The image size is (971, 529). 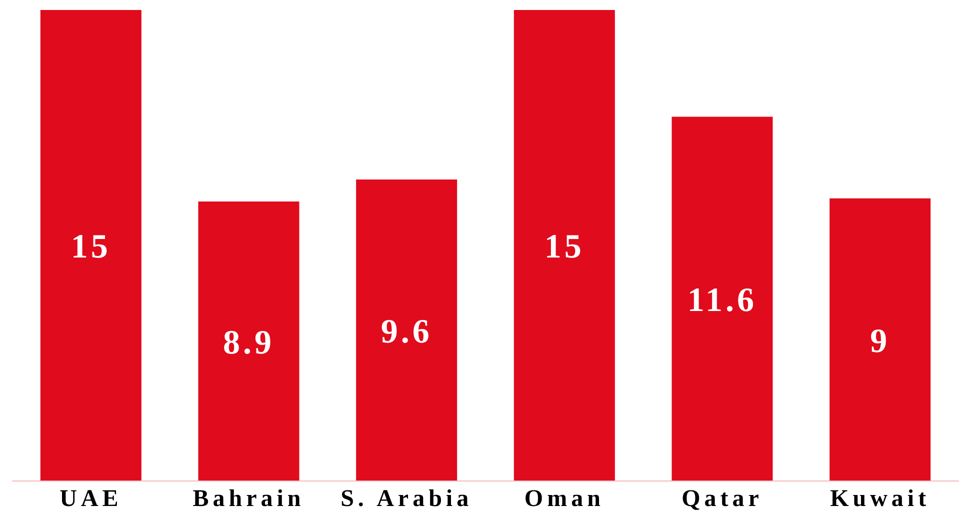 I want to click on x-tick-label: Qatar, so click(x=722, y=499).